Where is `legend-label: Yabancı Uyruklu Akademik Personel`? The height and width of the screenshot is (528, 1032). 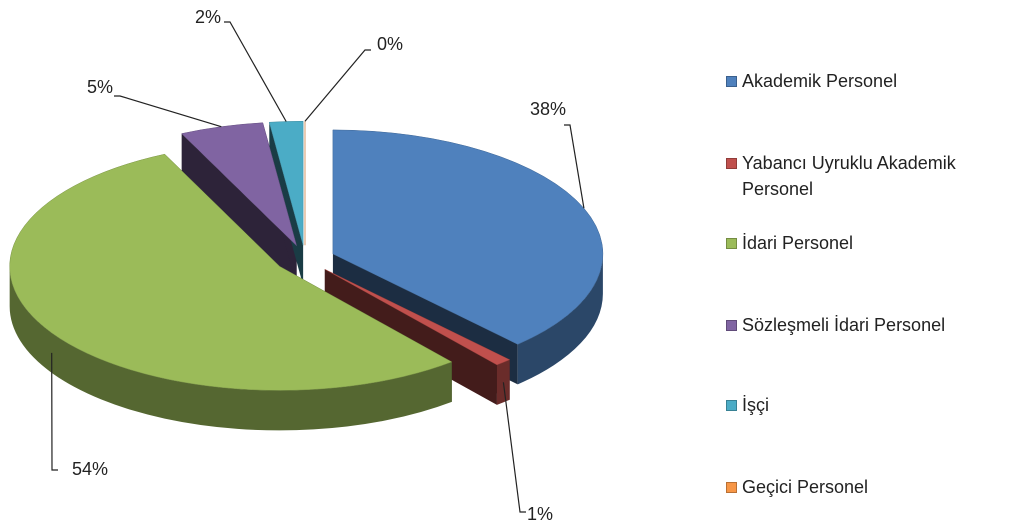 legend-label: Yabancı Uyruklu Akademik Personel is located at coordinates (849, 176).